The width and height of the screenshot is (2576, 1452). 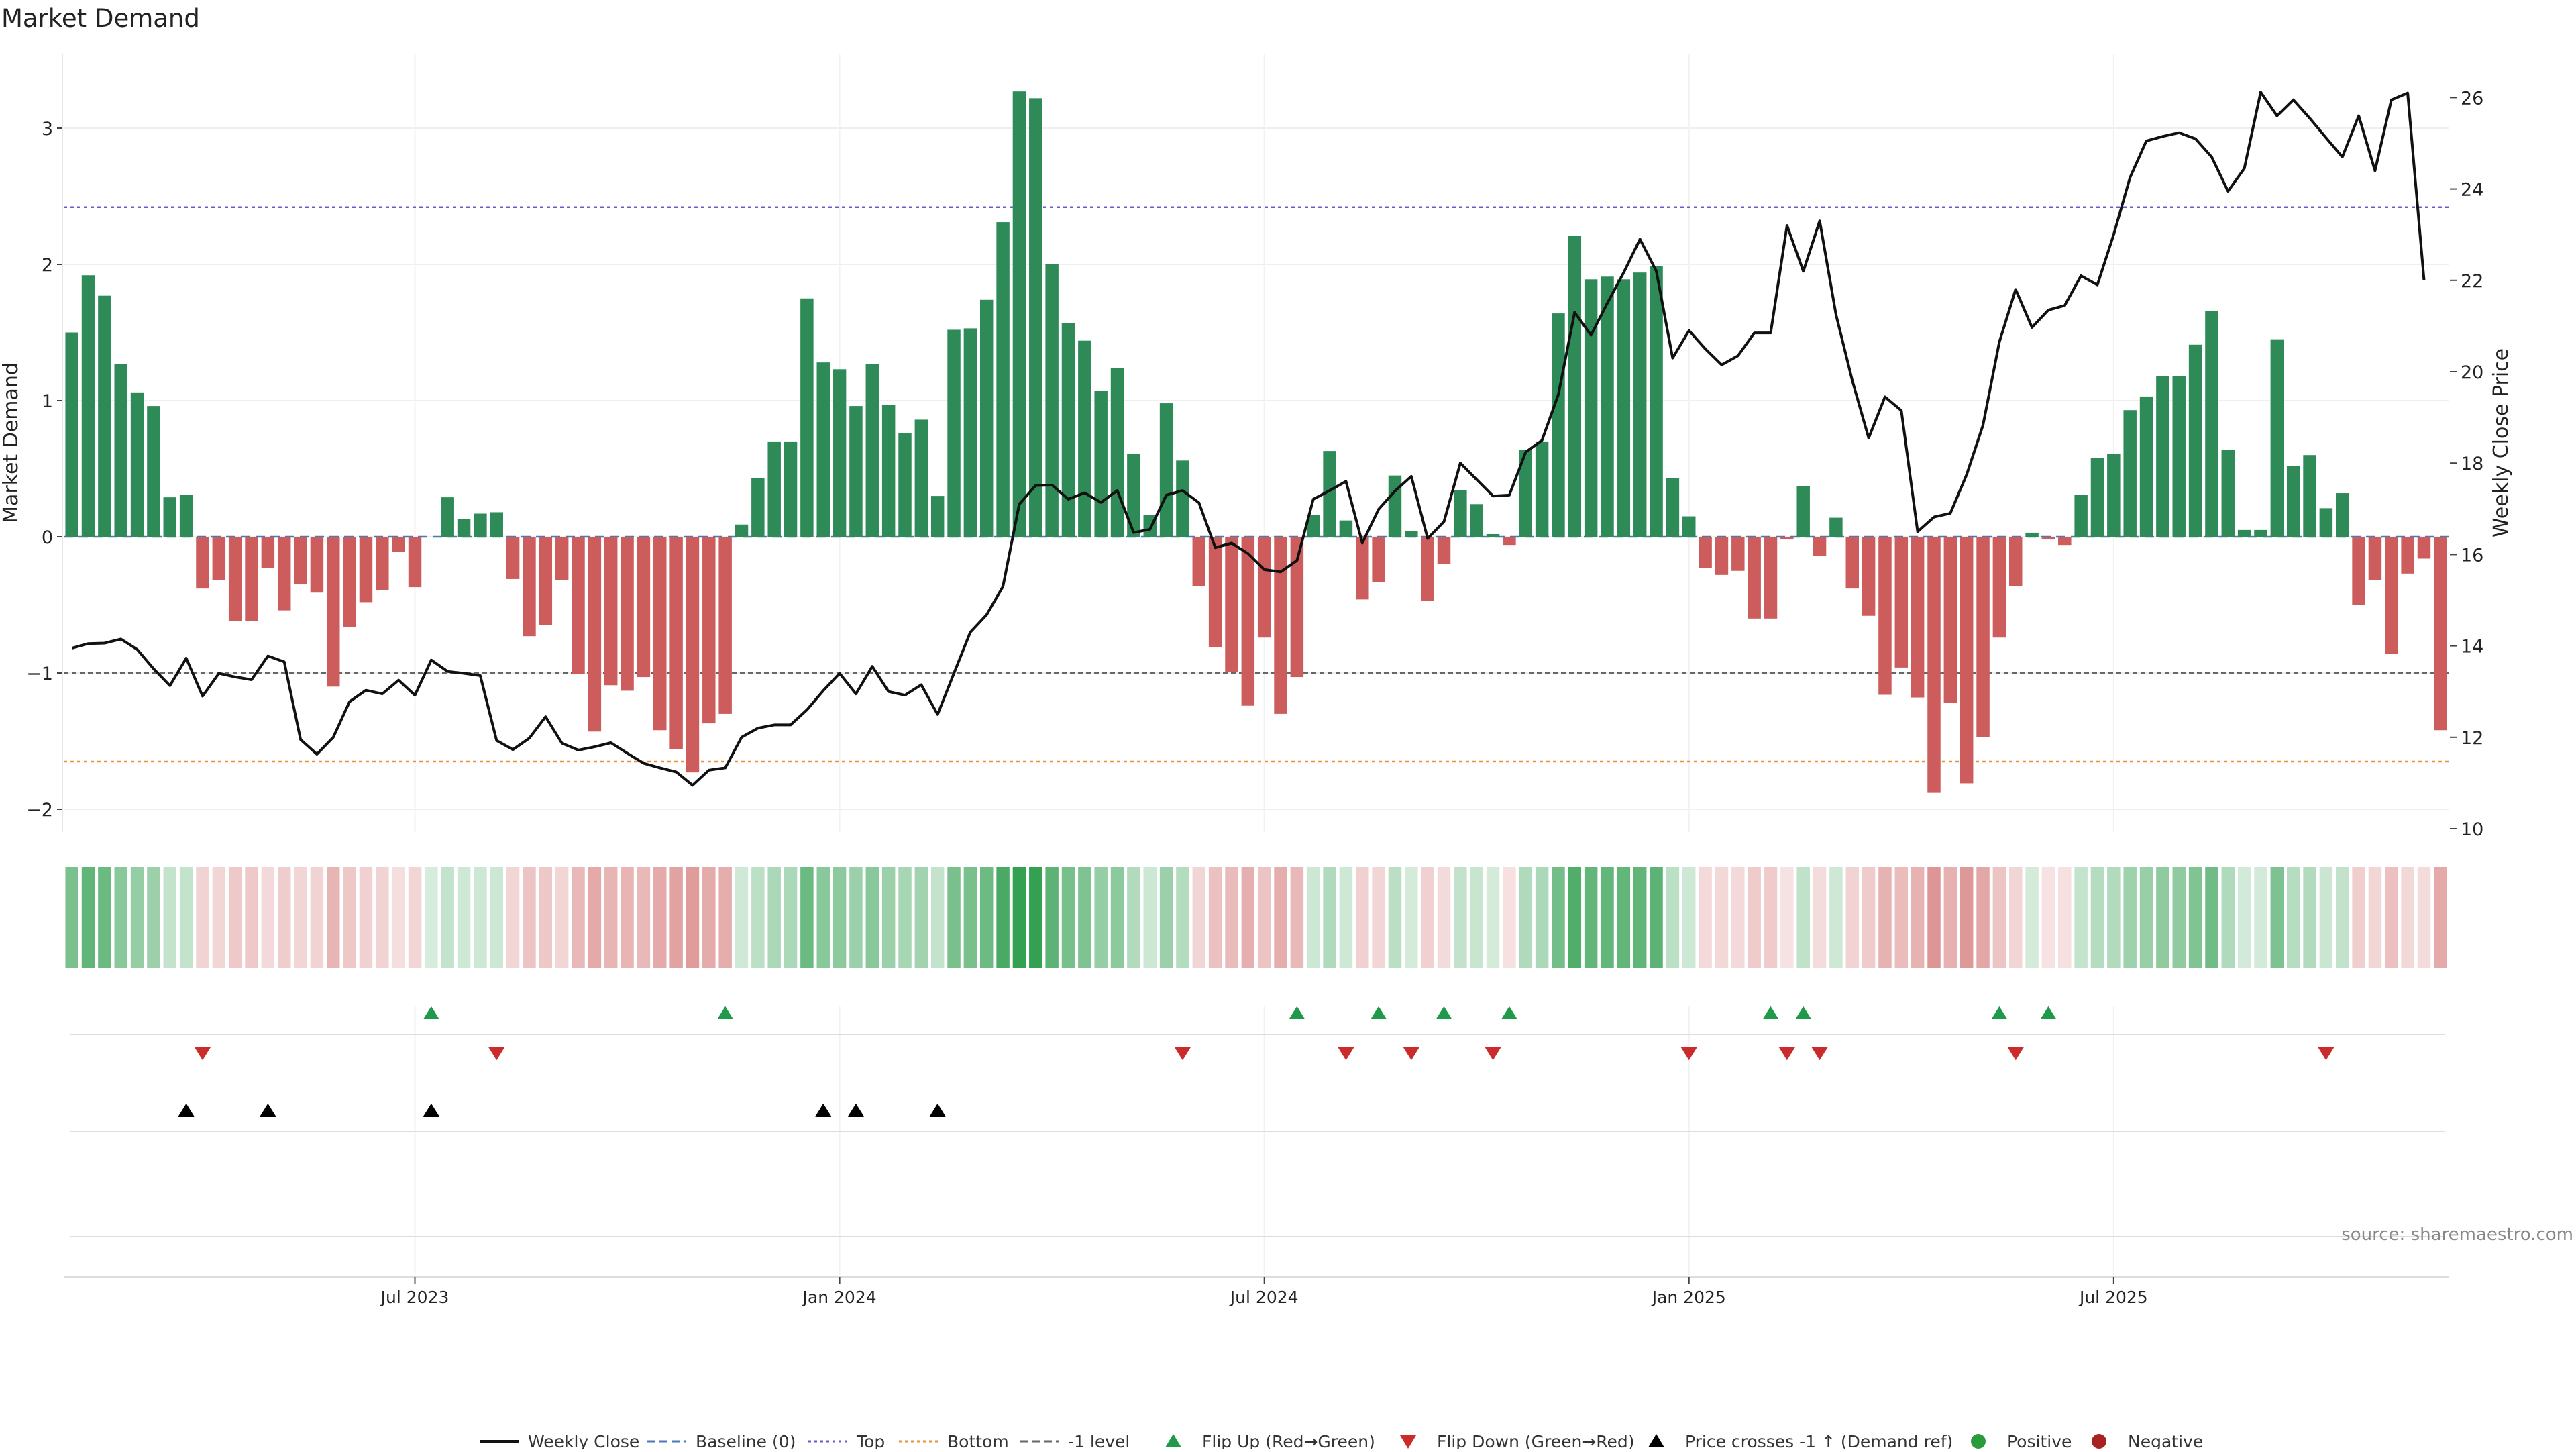 What do you see at coordinates (2472, 373) in the screenshot?
I see `y2-tick-label: 20` at bounding box center [2472, 373].